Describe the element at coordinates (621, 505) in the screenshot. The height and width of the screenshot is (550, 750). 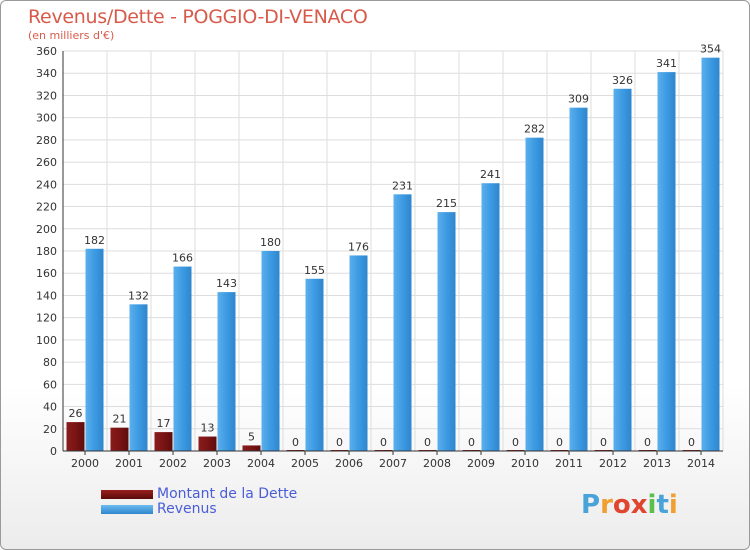
I see `logo-letter: o` at that location.